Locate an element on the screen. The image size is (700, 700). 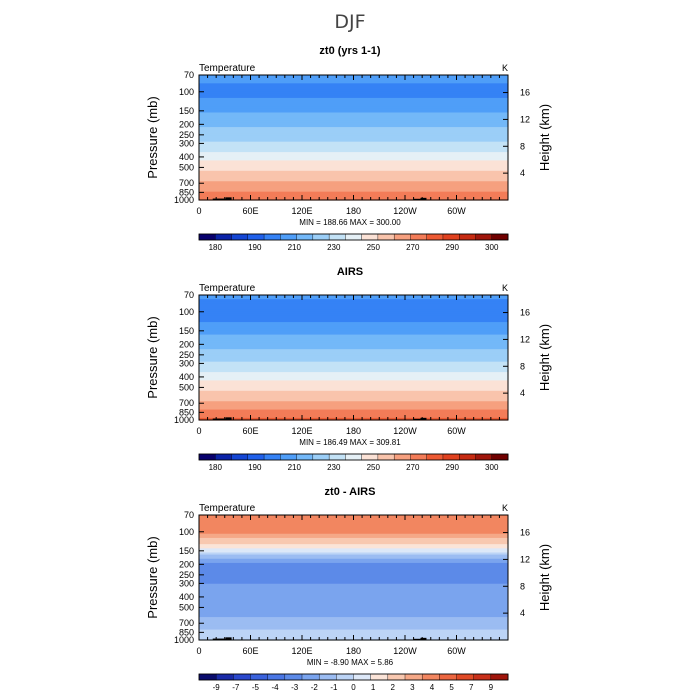
field is located at coordinates (353, 578).